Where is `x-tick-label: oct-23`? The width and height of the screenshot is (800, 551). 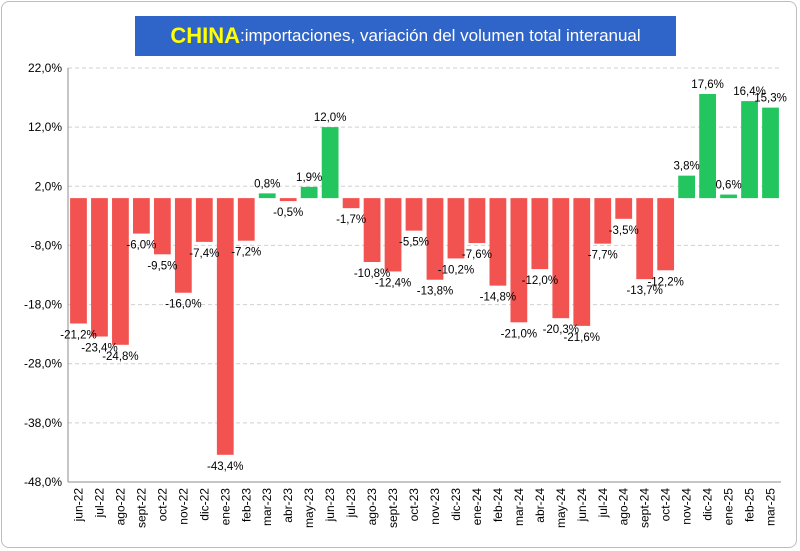
x-tick-label: oct-23 is located at coordinates (414, 505).